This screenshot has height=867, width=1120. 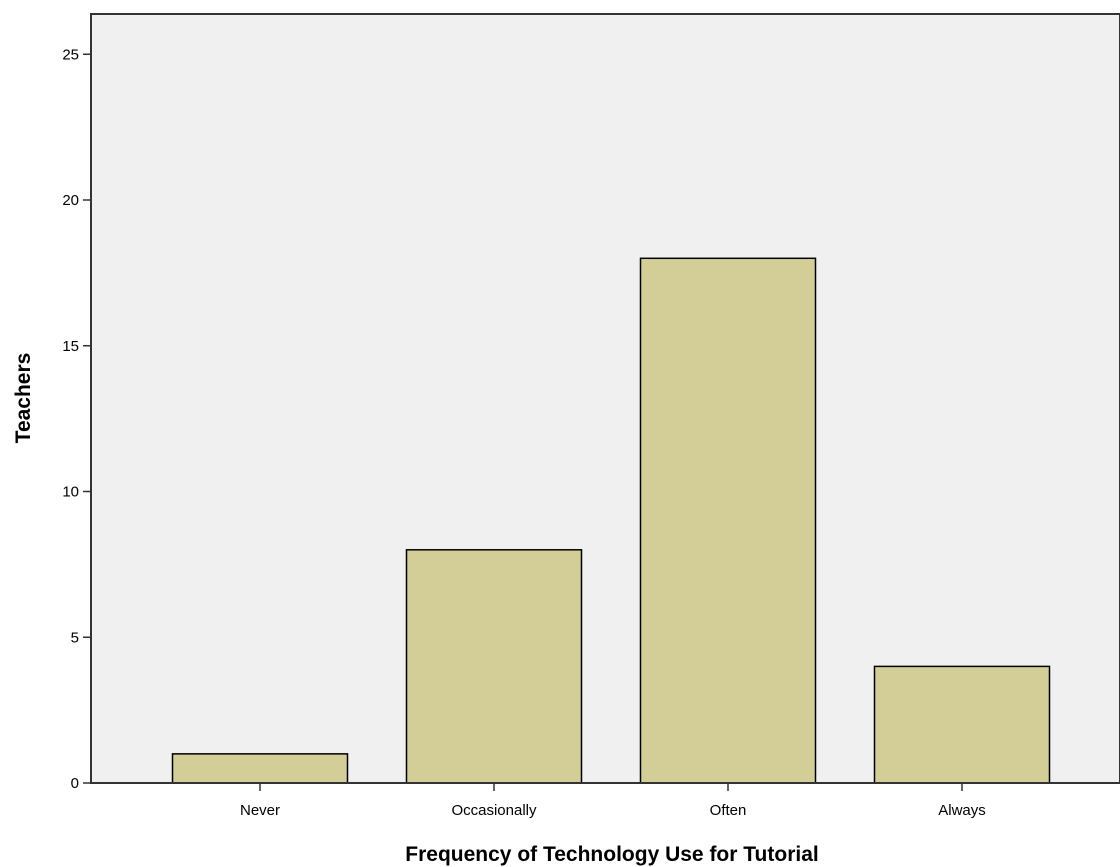 I want to click on x-tick-label: Occasionally, so click(x=494, y=810).